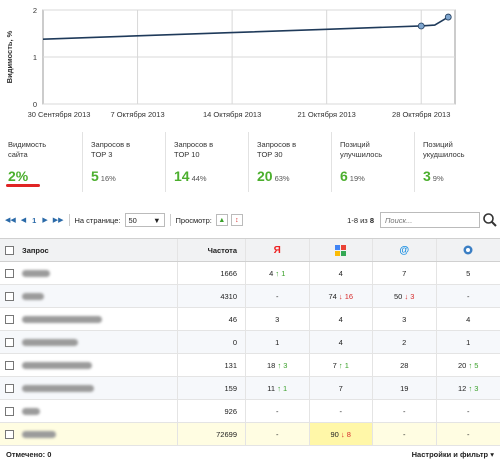 This screenshot has height=462, width=500. Describe the element at coordinates (404, 342) in the screenshot. I see `position-value: 2` at that location.